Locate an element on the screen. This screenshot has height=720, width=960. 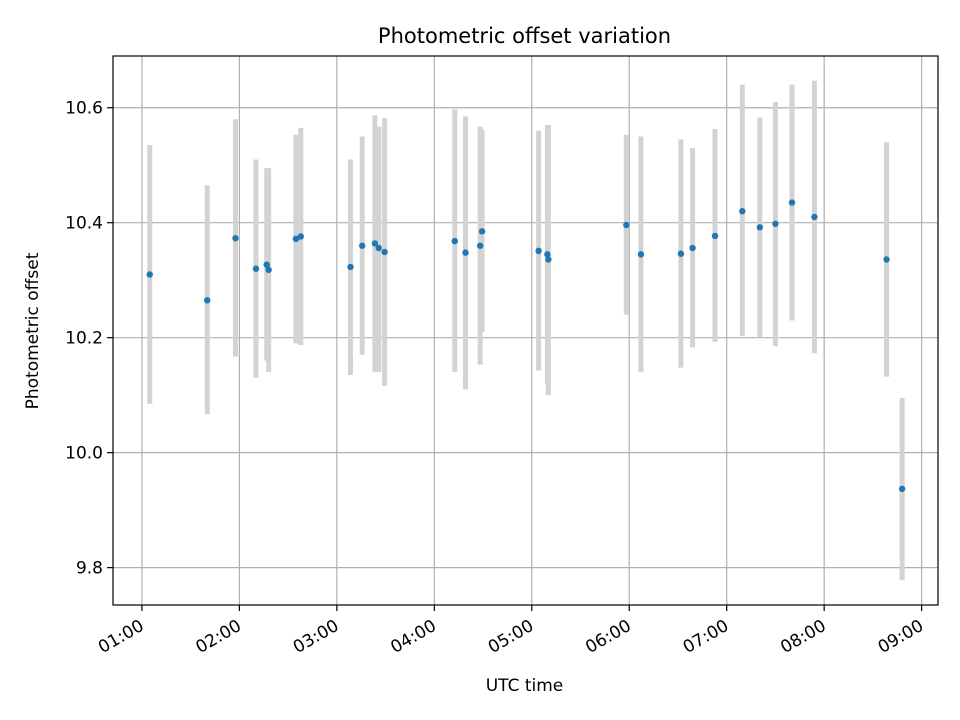
x-axis-label: UTC time is located at coordinates (525, 686).